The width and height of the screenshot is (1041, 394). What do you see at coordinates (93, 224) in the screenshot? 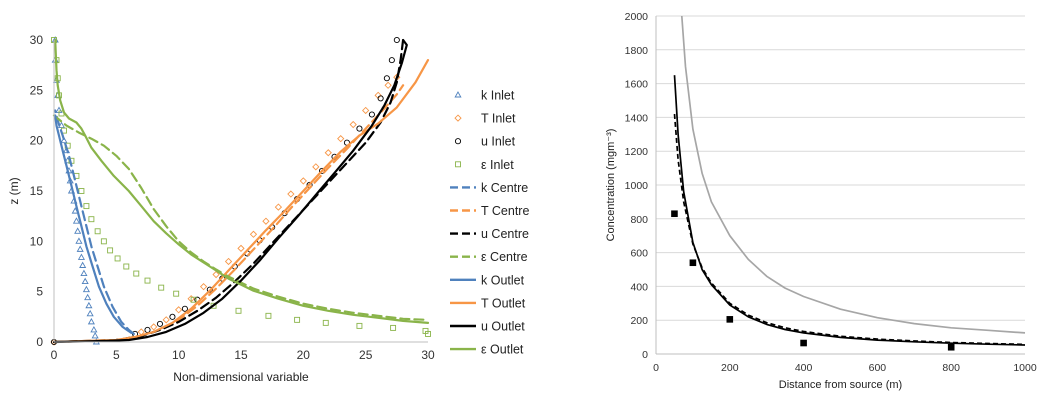
I see `k-outlet-line` at bounding box center [93, 224].